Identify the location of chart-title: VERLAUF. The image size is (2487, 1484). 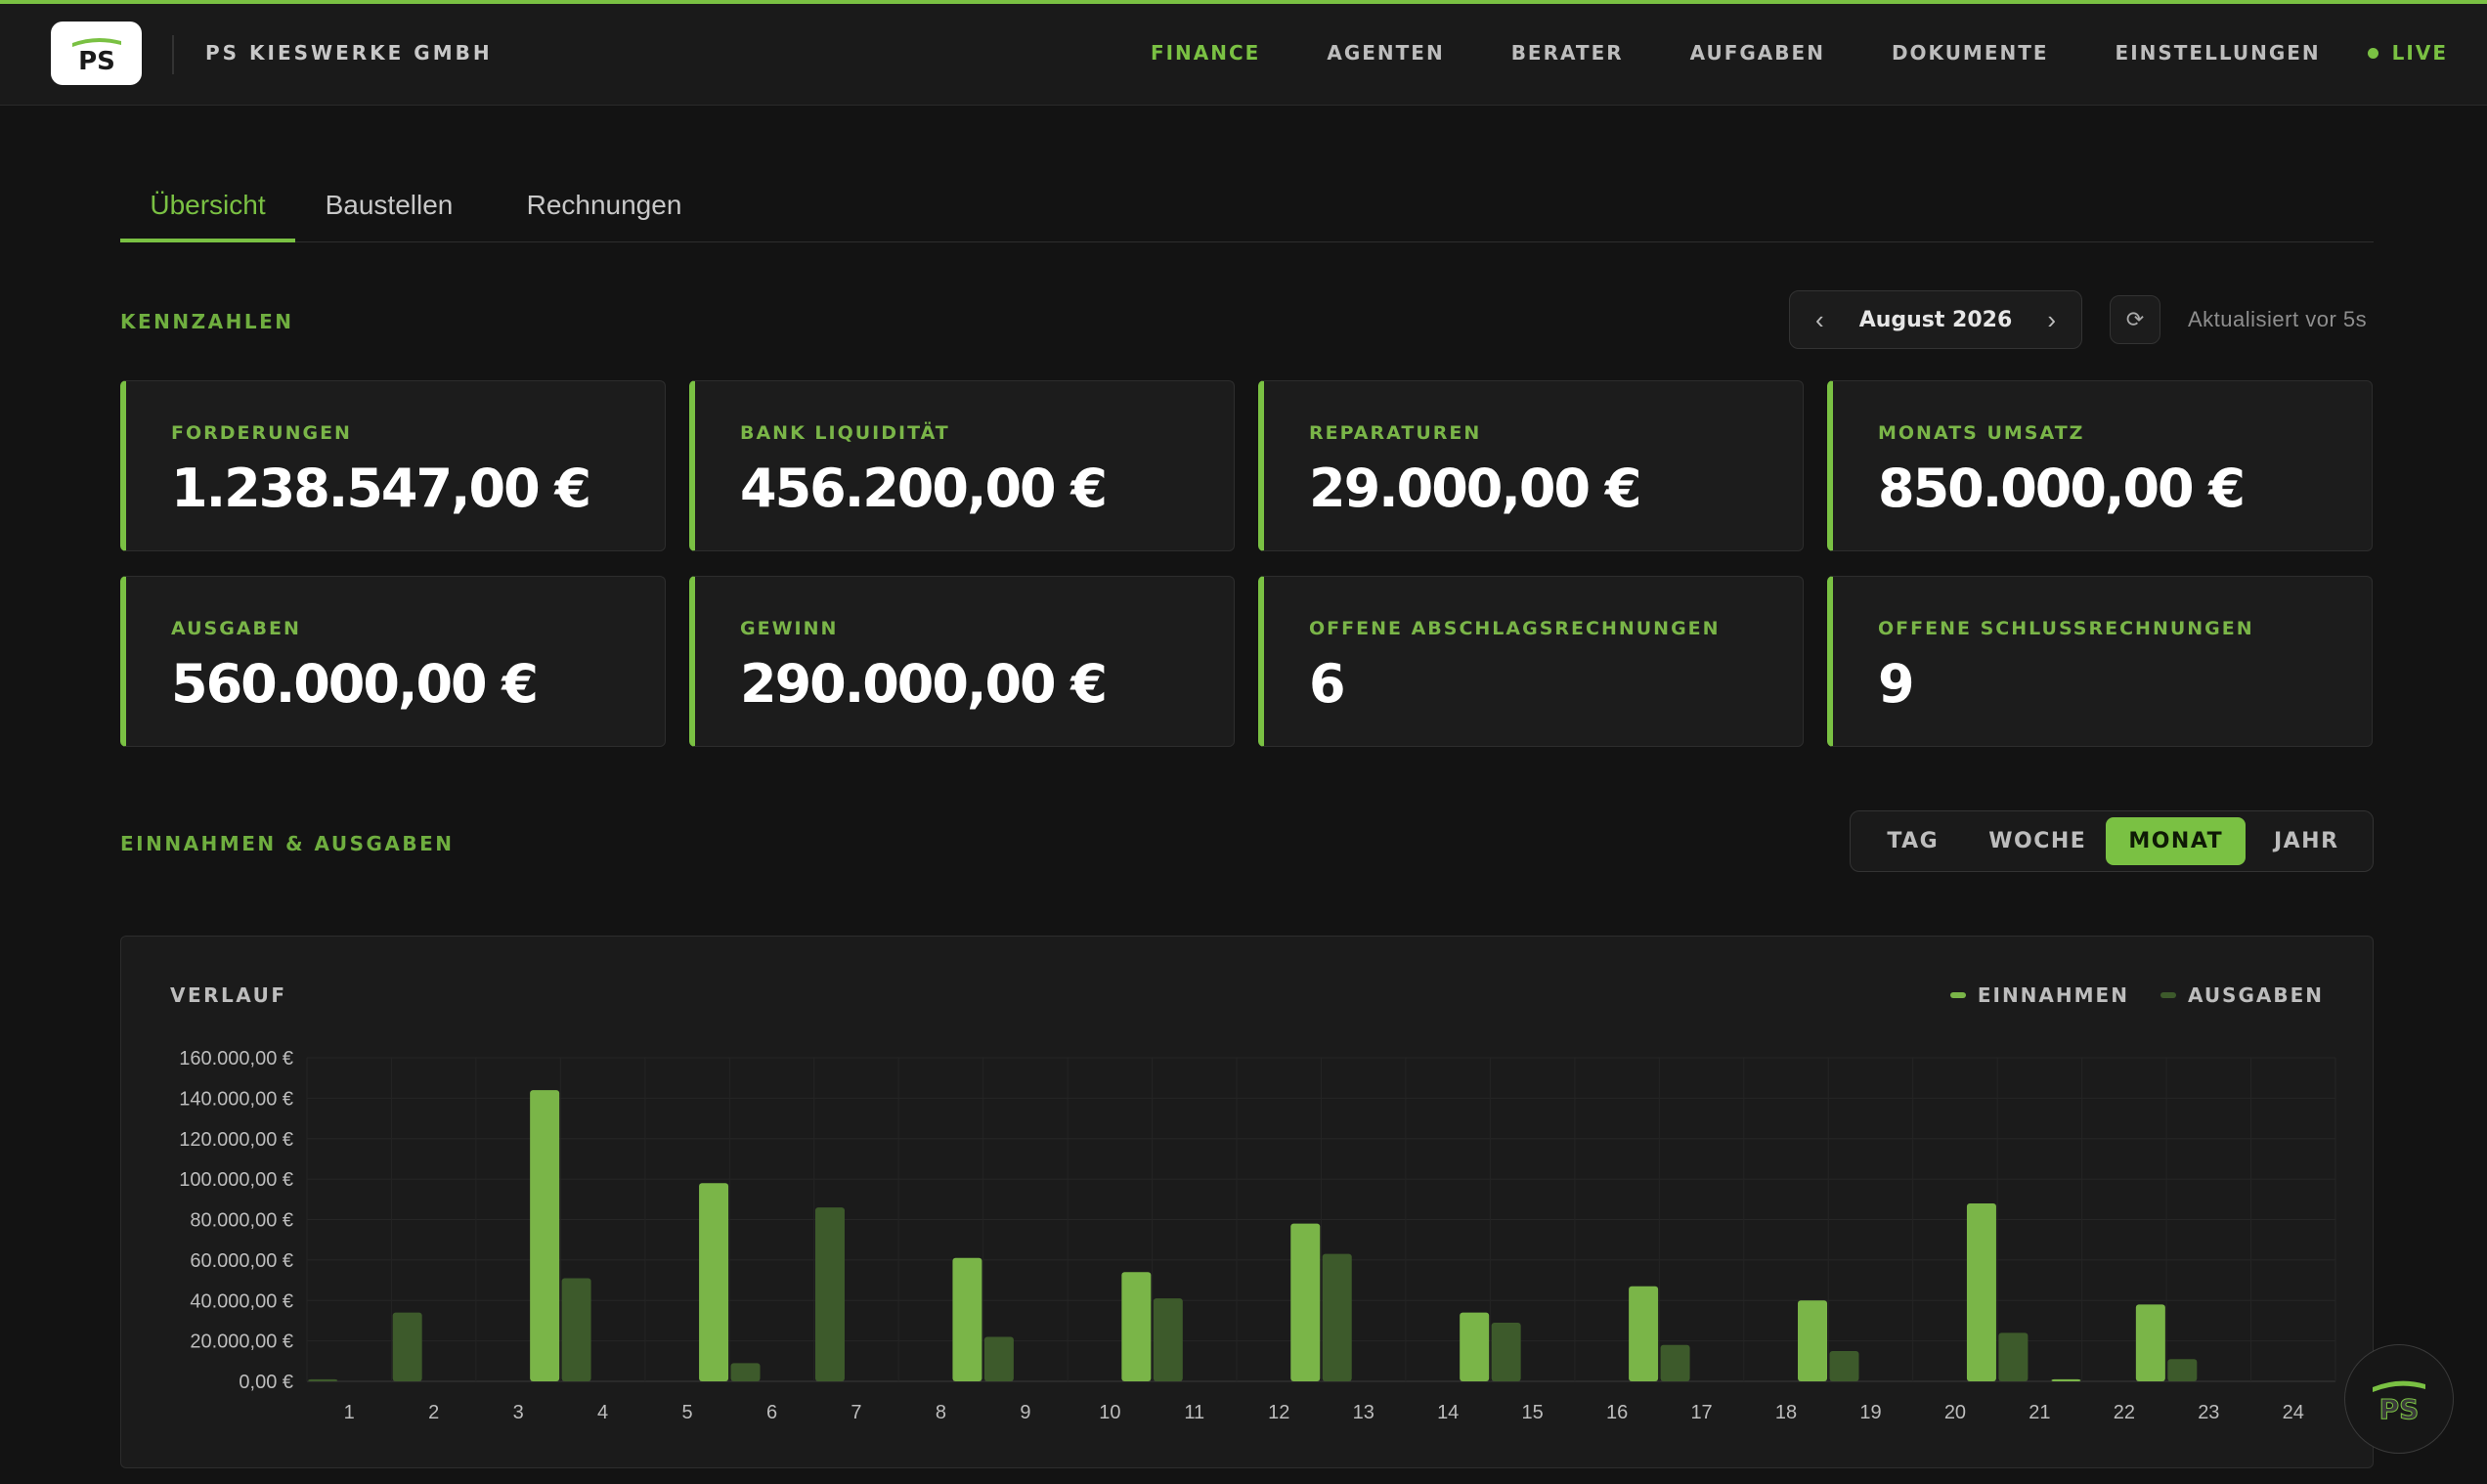
(228, 995).